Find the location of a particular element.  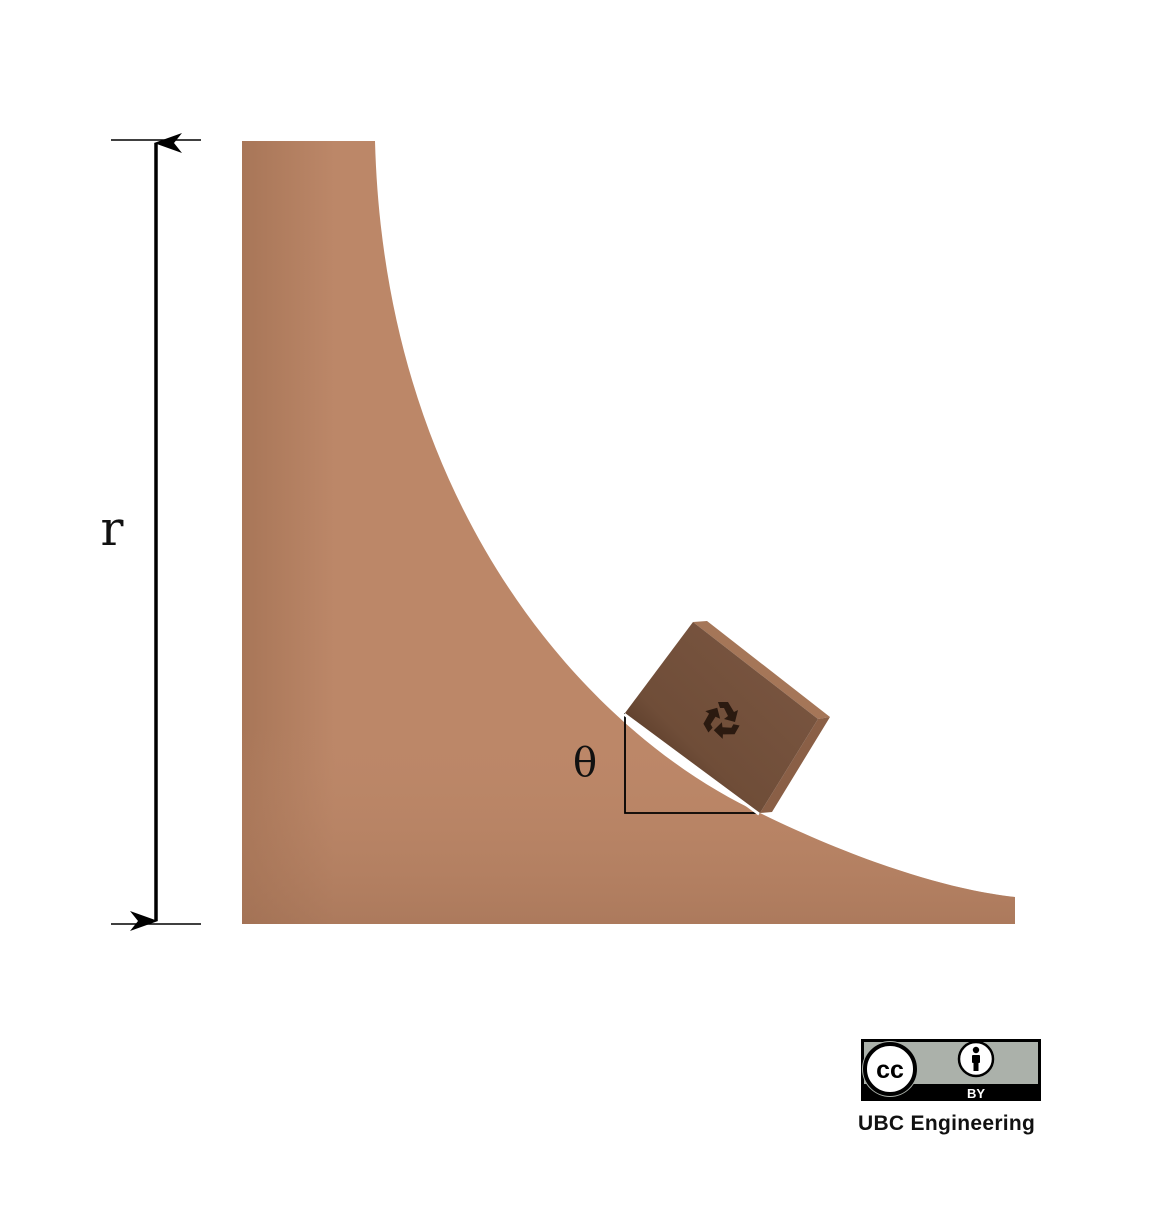

box-face is located at coordinates (721, 717).